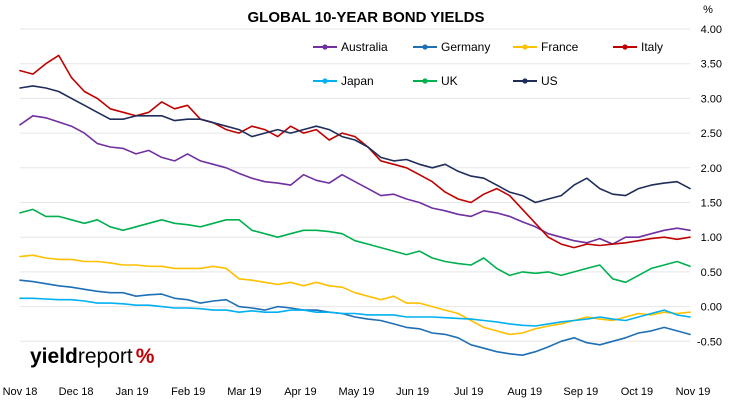  What do you see at coordinates (132, 392) in the screenshot?
I see `x-tick-label: Jan 19` at bounding box center [132, 392].